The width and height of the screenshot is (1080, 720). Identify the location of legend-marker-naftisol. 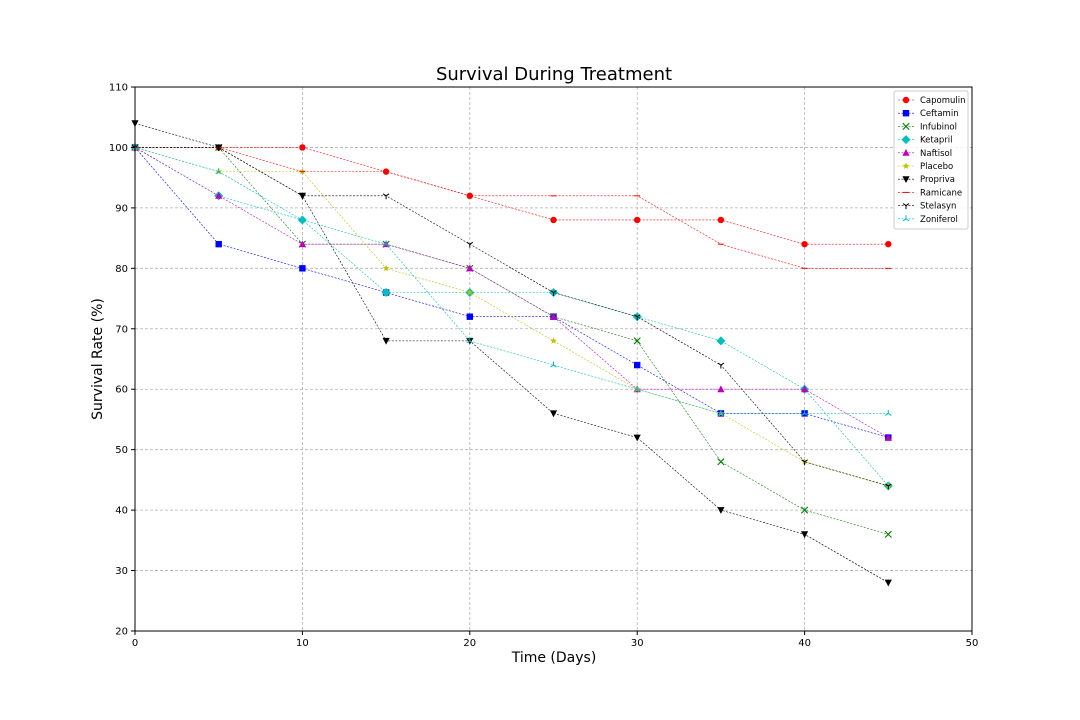
(906, 152).